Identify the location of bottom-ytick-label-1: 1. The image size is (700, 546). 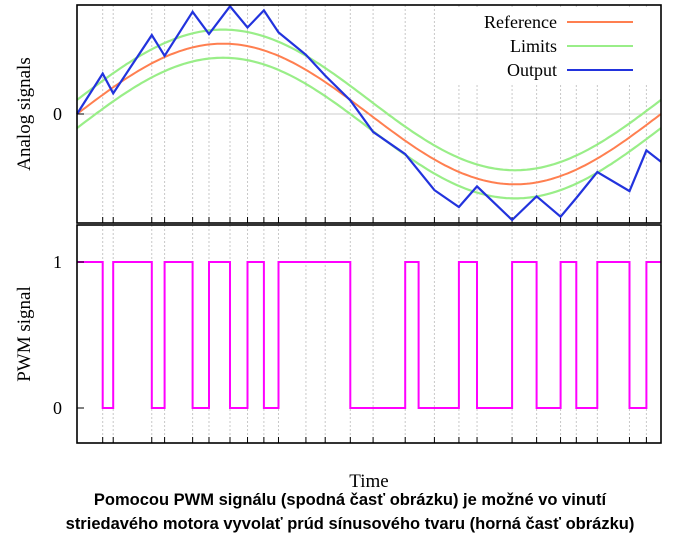
(57, 262).